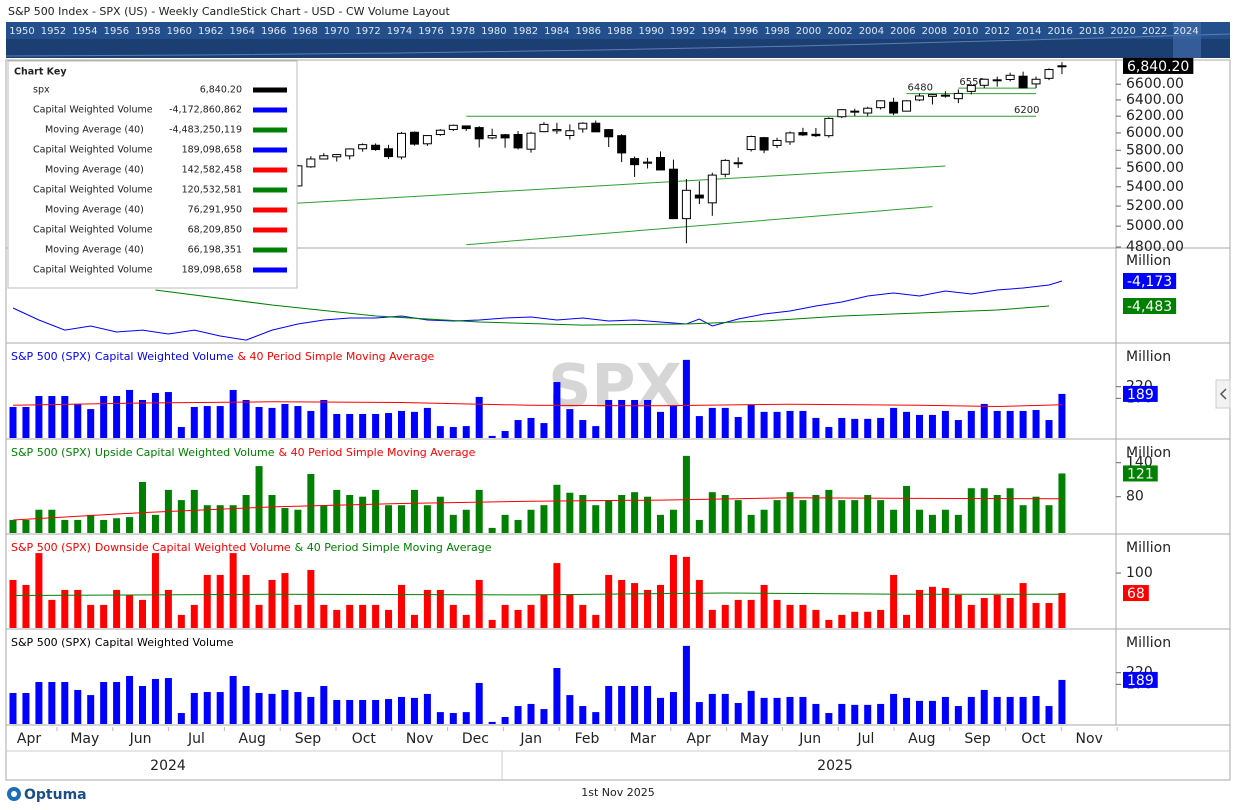 The image size is (1236, 810). Describe the element at coordinates (393, 547) in the screenshot. I see `panel-title-part: & 40 Period Simple Moving Average` at that location.